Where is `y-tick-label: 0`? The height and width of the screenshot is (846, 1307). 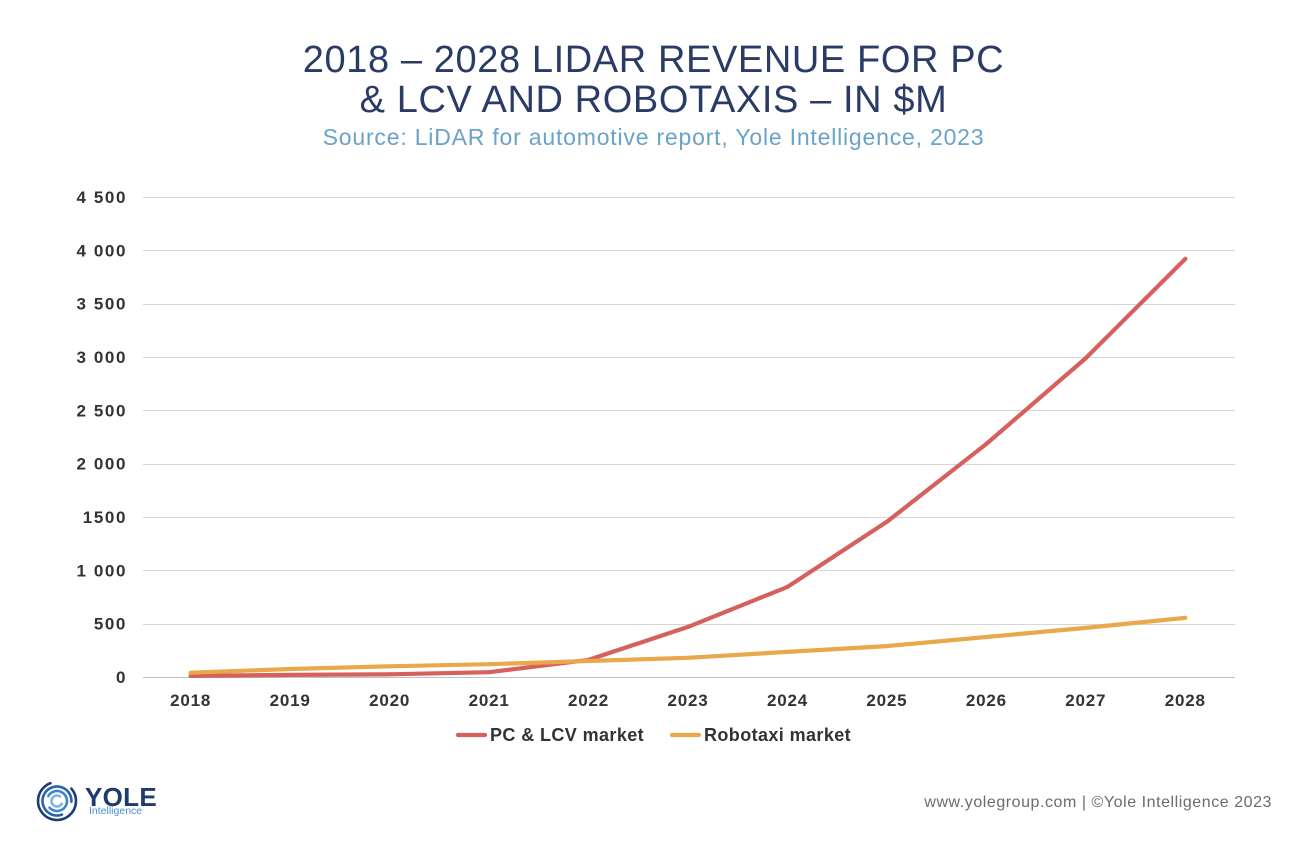
y-tick-label: 0 is located at coordinates (121, 677).